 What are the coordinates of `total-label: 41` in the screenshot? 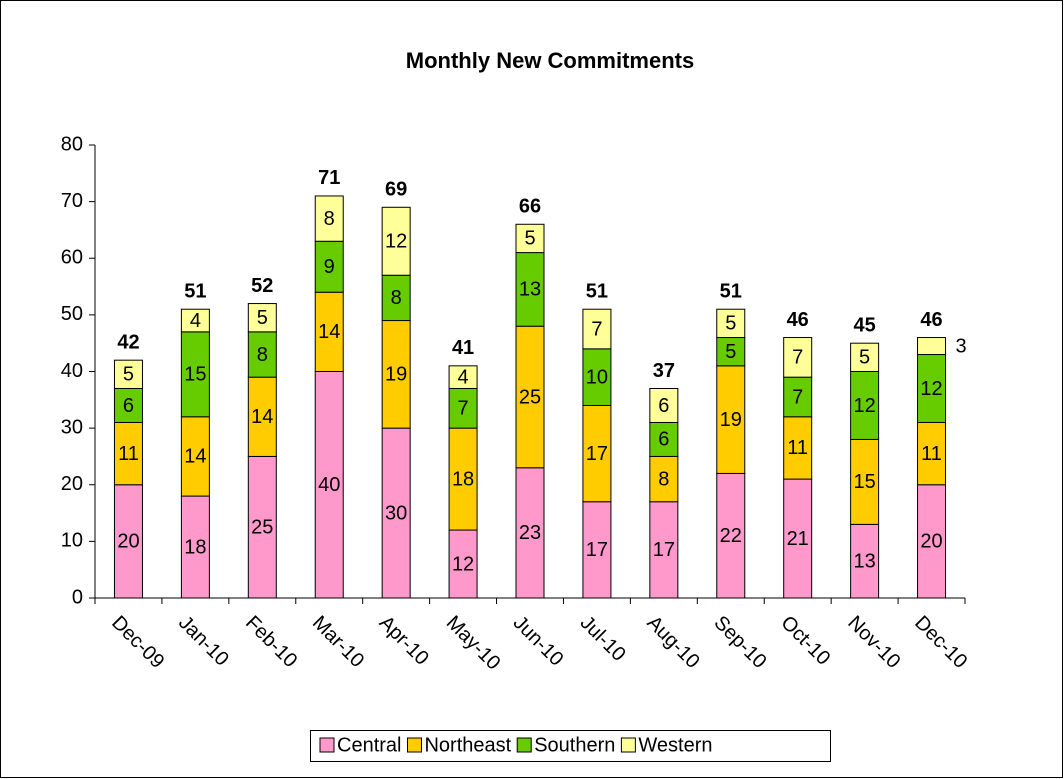 It's located at (463, 348).